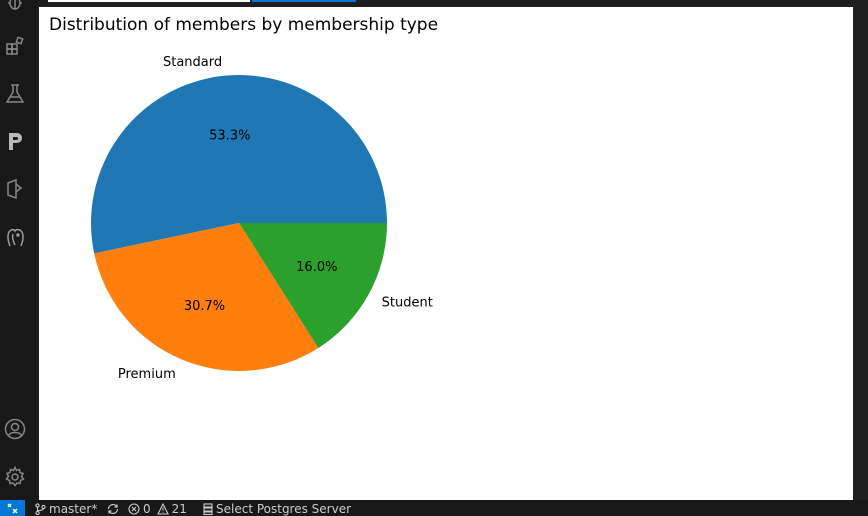 The image size is (868, 516). Describe the element at coordinates (179, 509) in the screenshot. I see `warning-count: 21` at that location.